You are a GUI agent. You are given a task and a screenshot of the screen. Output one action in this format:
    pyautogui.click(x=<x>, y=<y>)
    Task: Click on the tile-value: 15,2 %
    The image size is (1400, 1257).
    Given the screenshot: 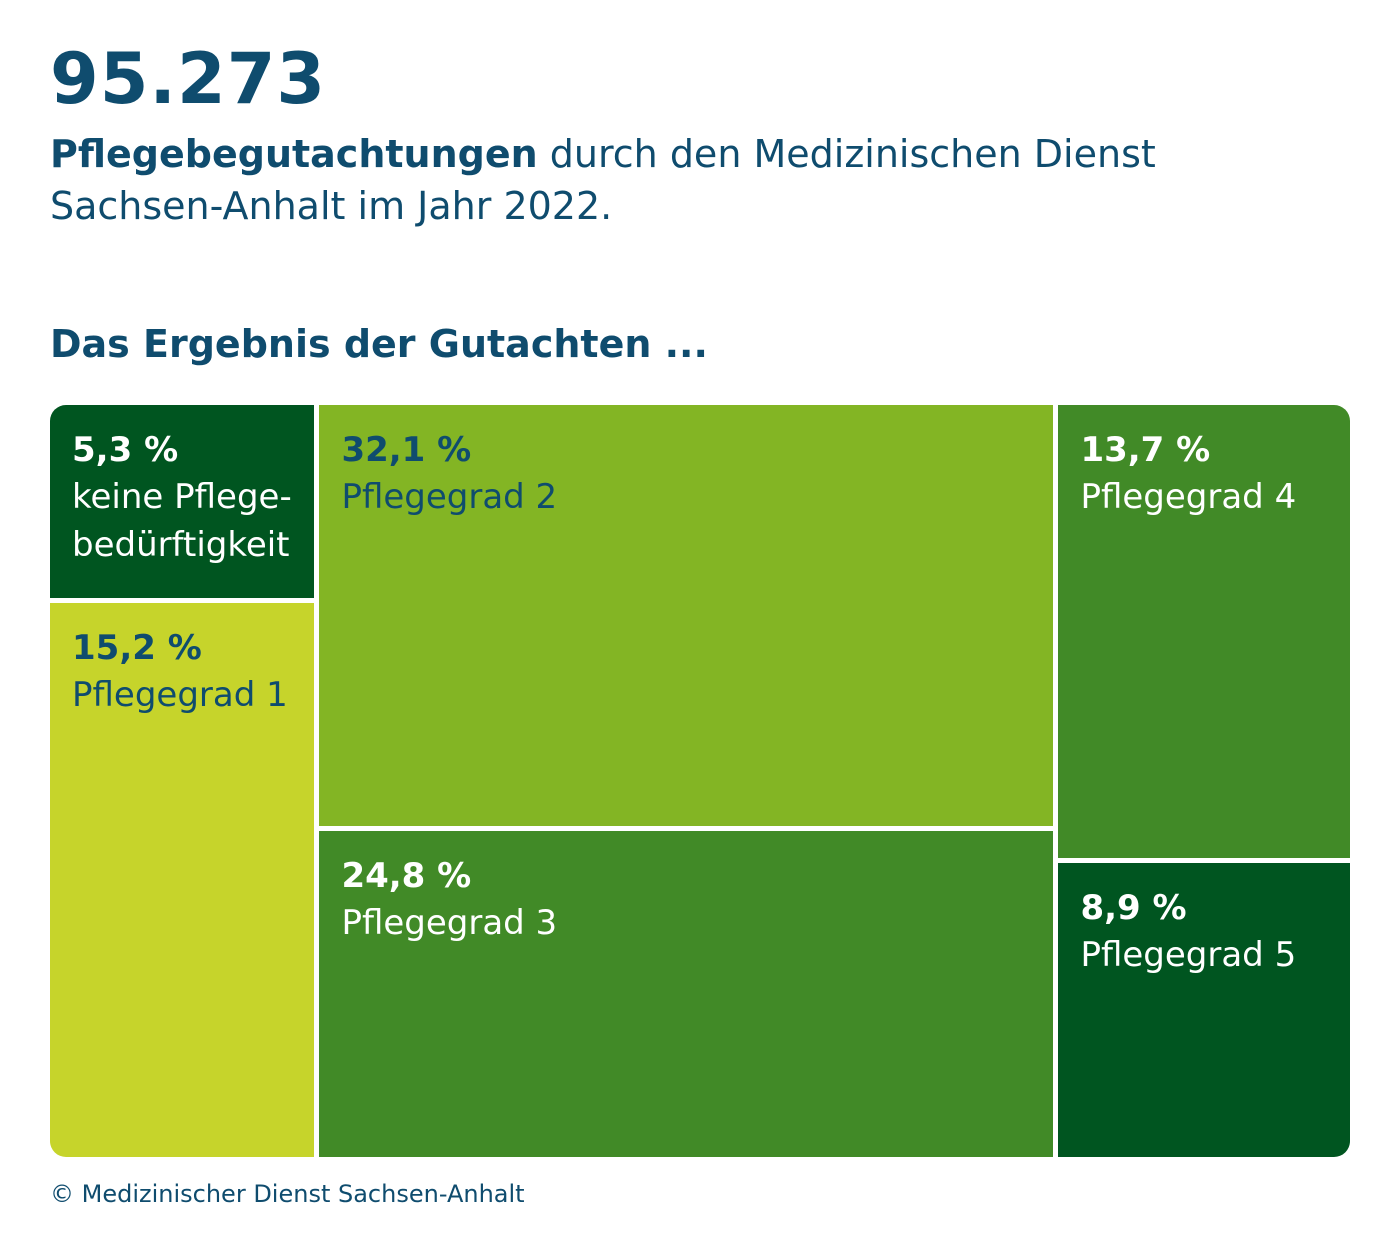 What is the action you would take?
    pyautogui.click(x=137, y=648)
    